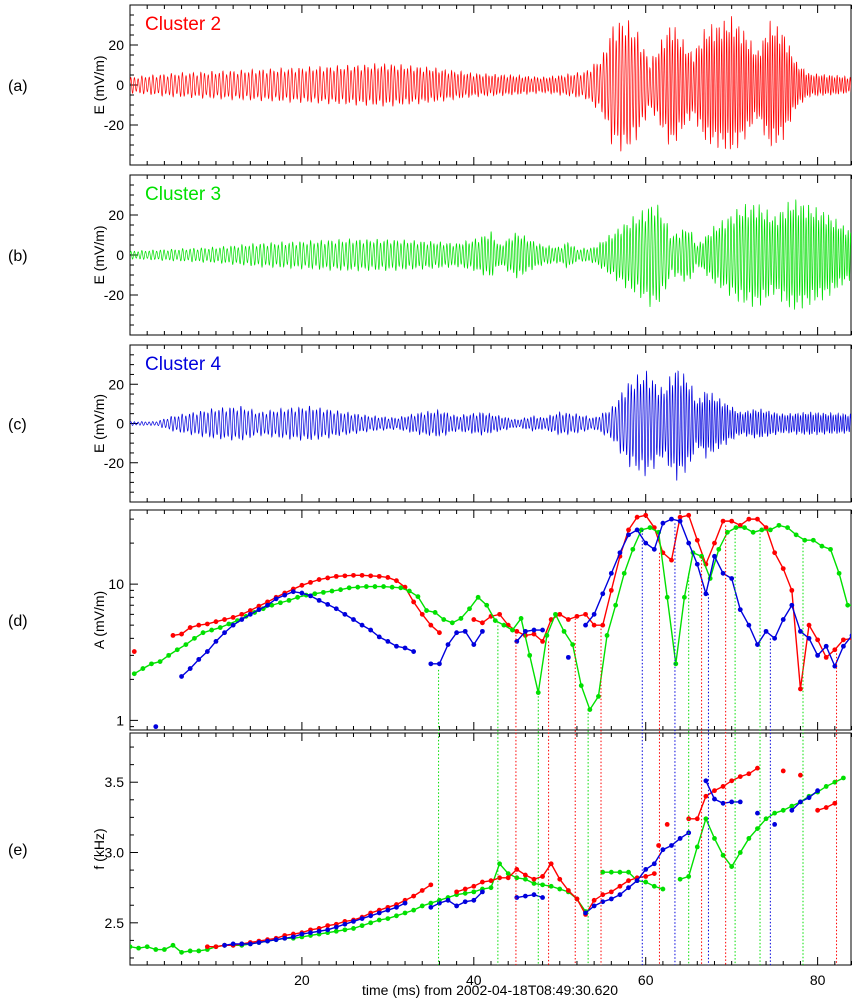  What do you see at coordinates (99, 848) in the screenshot?
I see `y-axis-label: f (kHz)` at bounding box center [99, 848].